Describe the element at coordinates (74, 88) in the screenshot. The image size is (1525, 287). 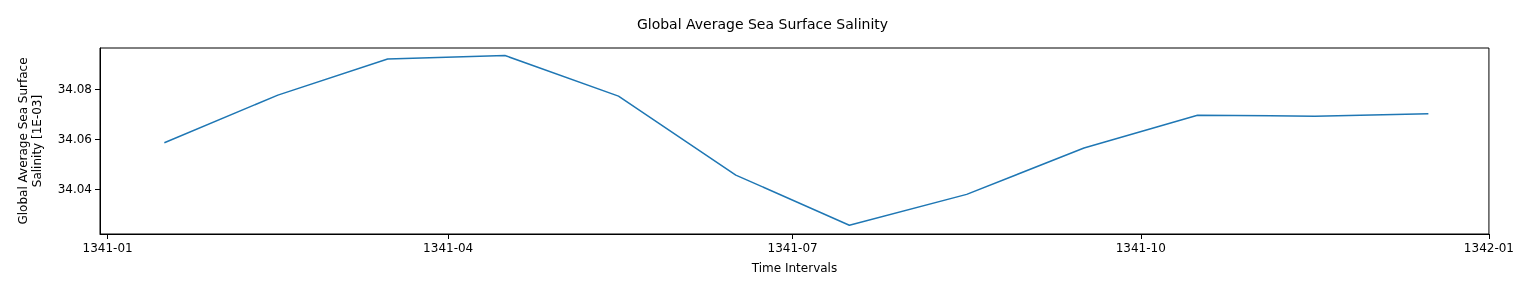
I see `y-tick-label: 34.08` at that location.